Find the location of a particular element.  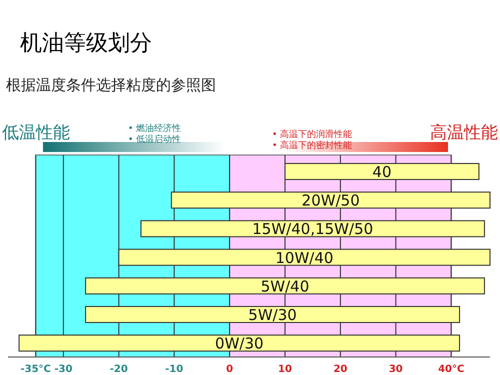

chart-subtitle: 根据温度条件选择粘度的参照图 is located at coordinates (111, 85).